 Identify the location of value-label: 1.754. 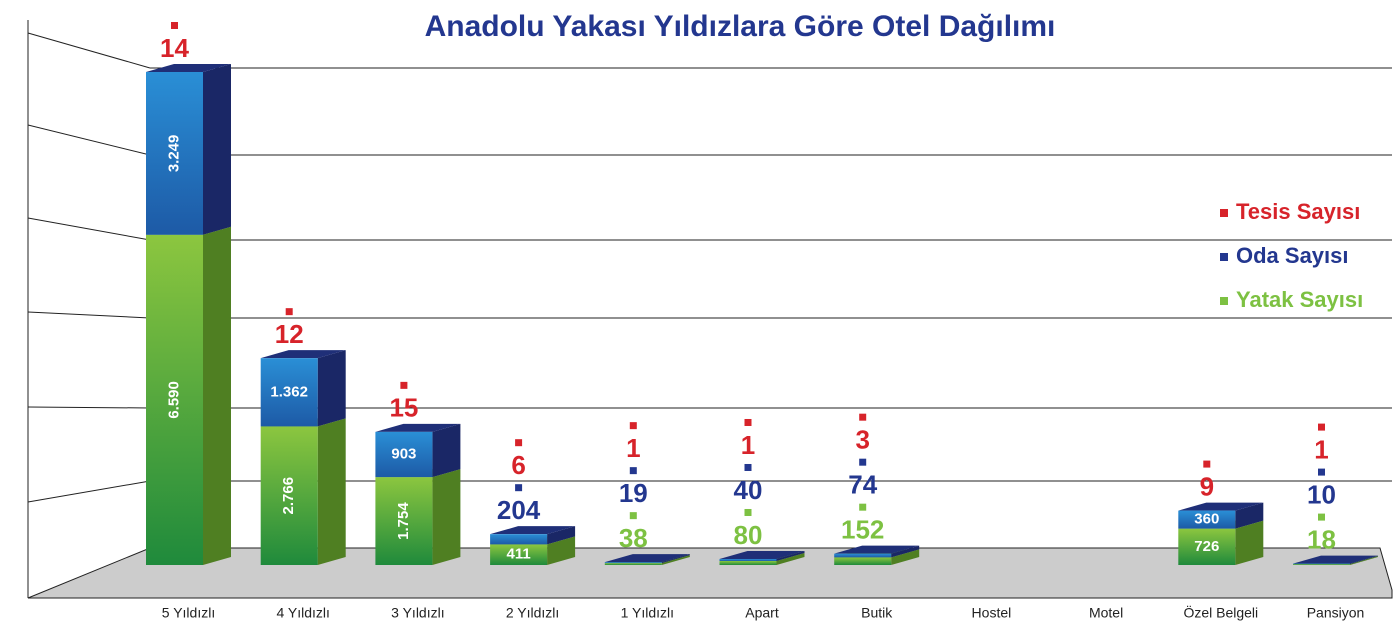
(403, 521).